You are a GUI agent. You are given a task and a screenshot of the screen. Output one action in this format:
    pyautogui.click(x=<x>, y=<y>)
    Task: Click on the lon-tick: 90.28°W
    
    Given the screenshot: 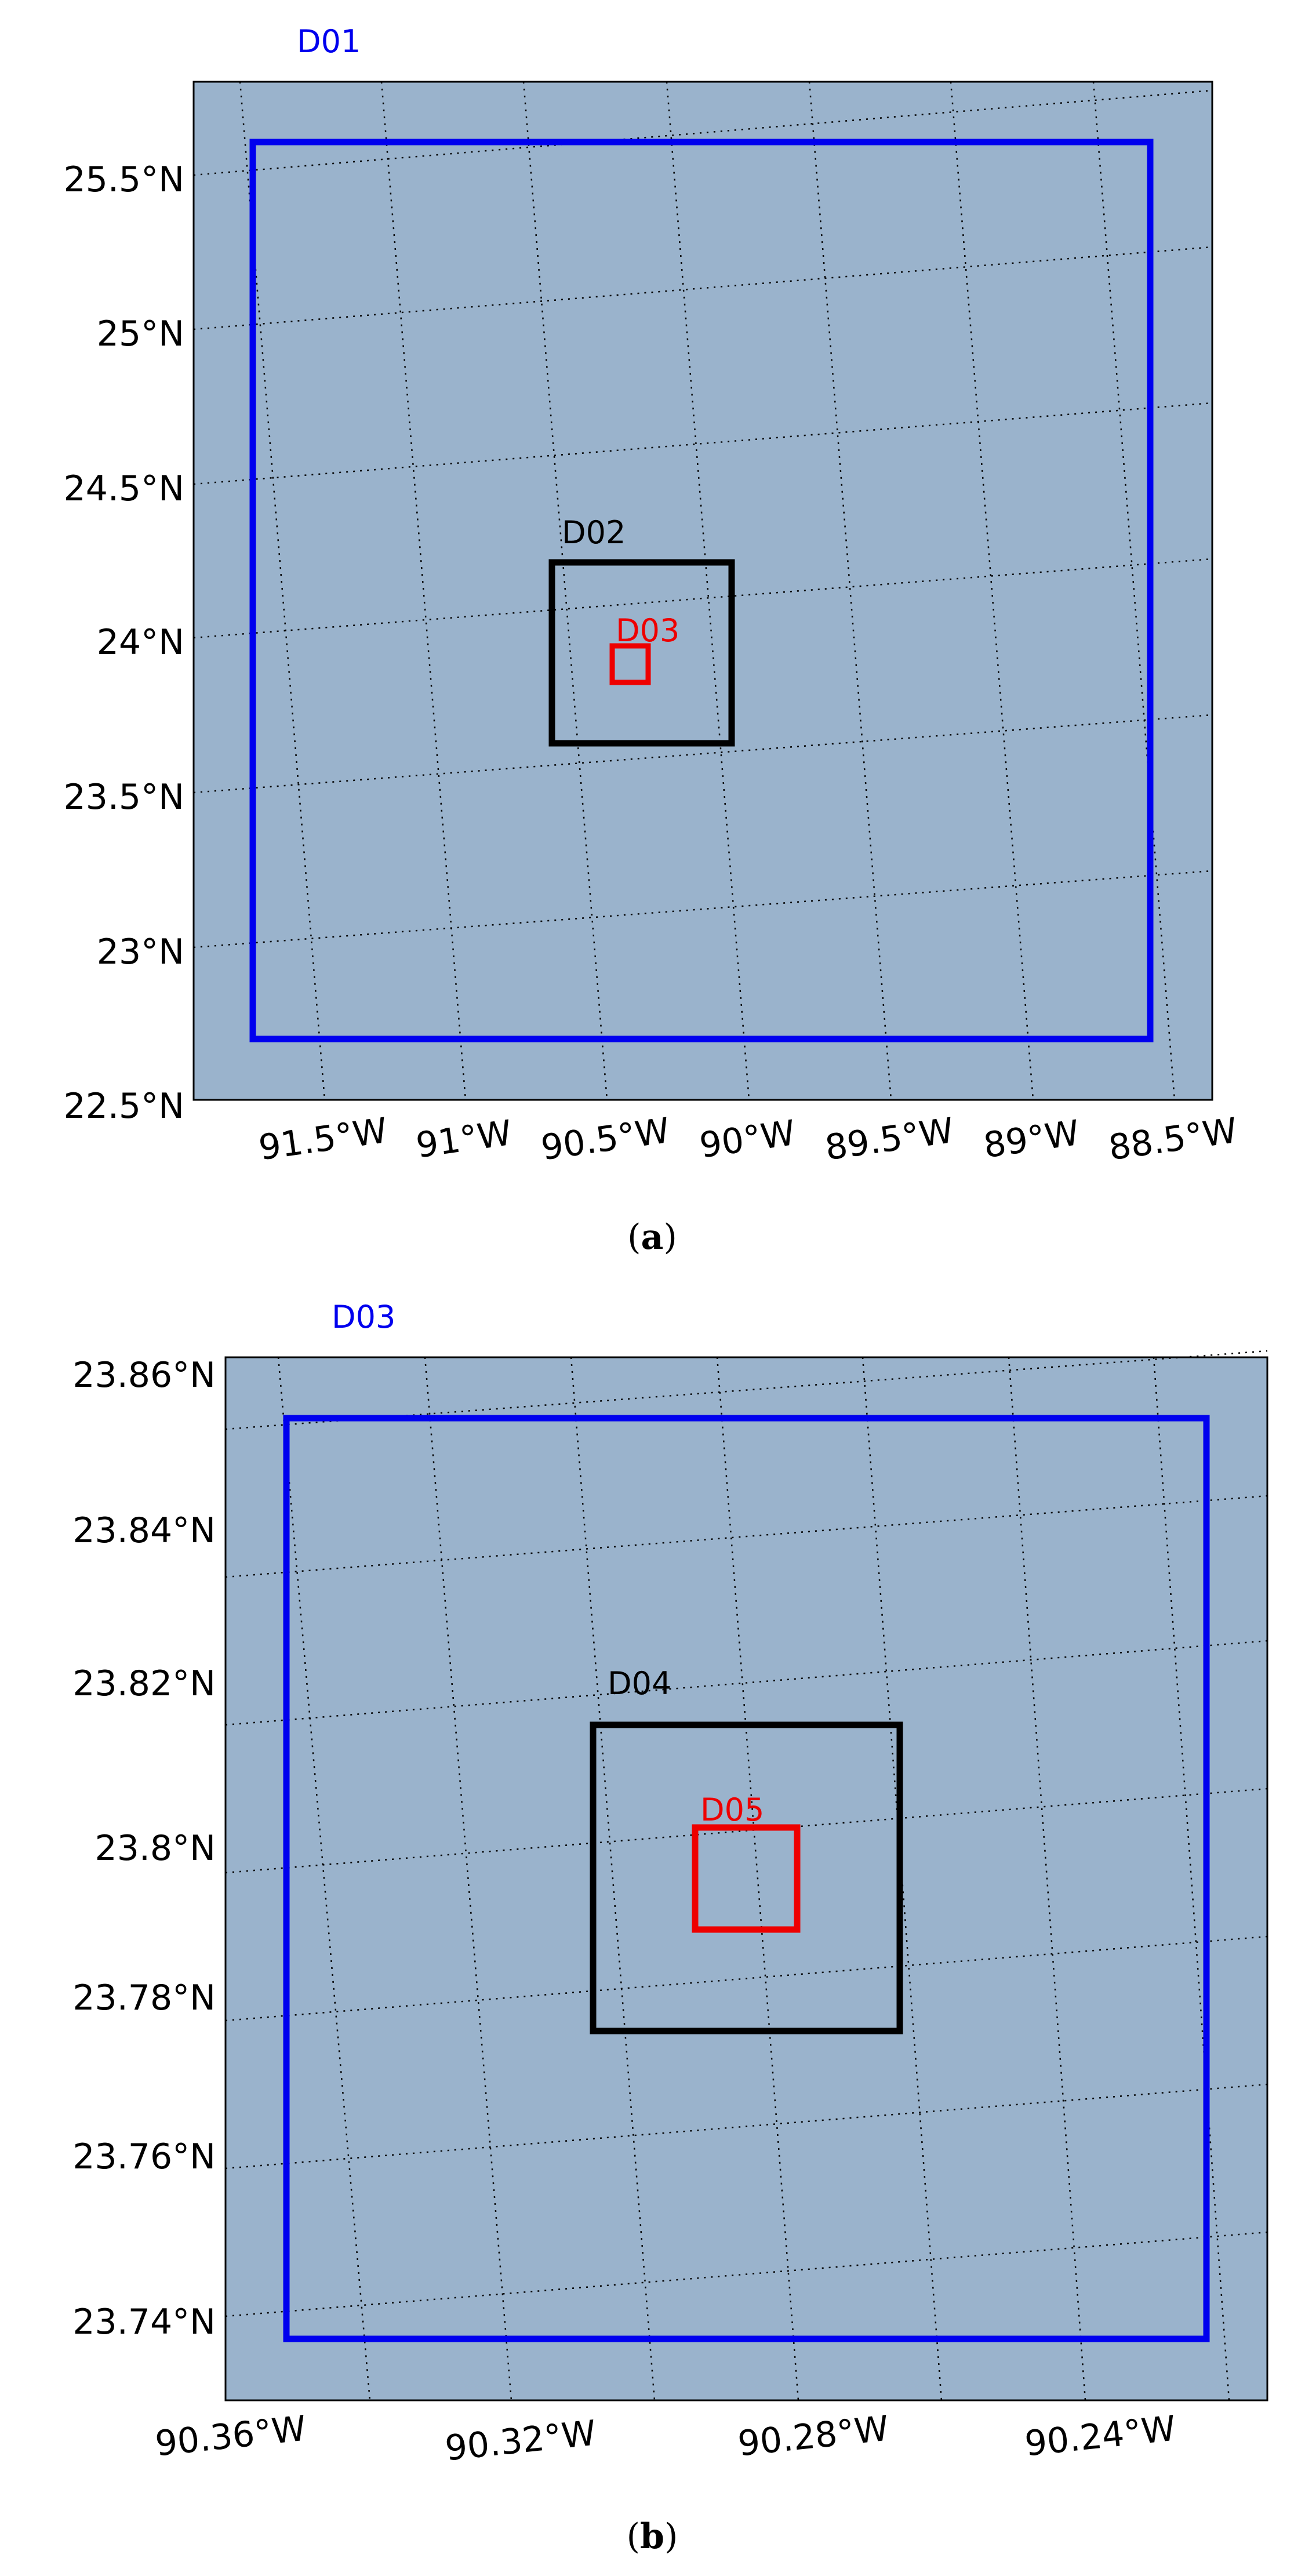 What is the action you would take?
    pyautogui.click(x=813, y=2436)
    